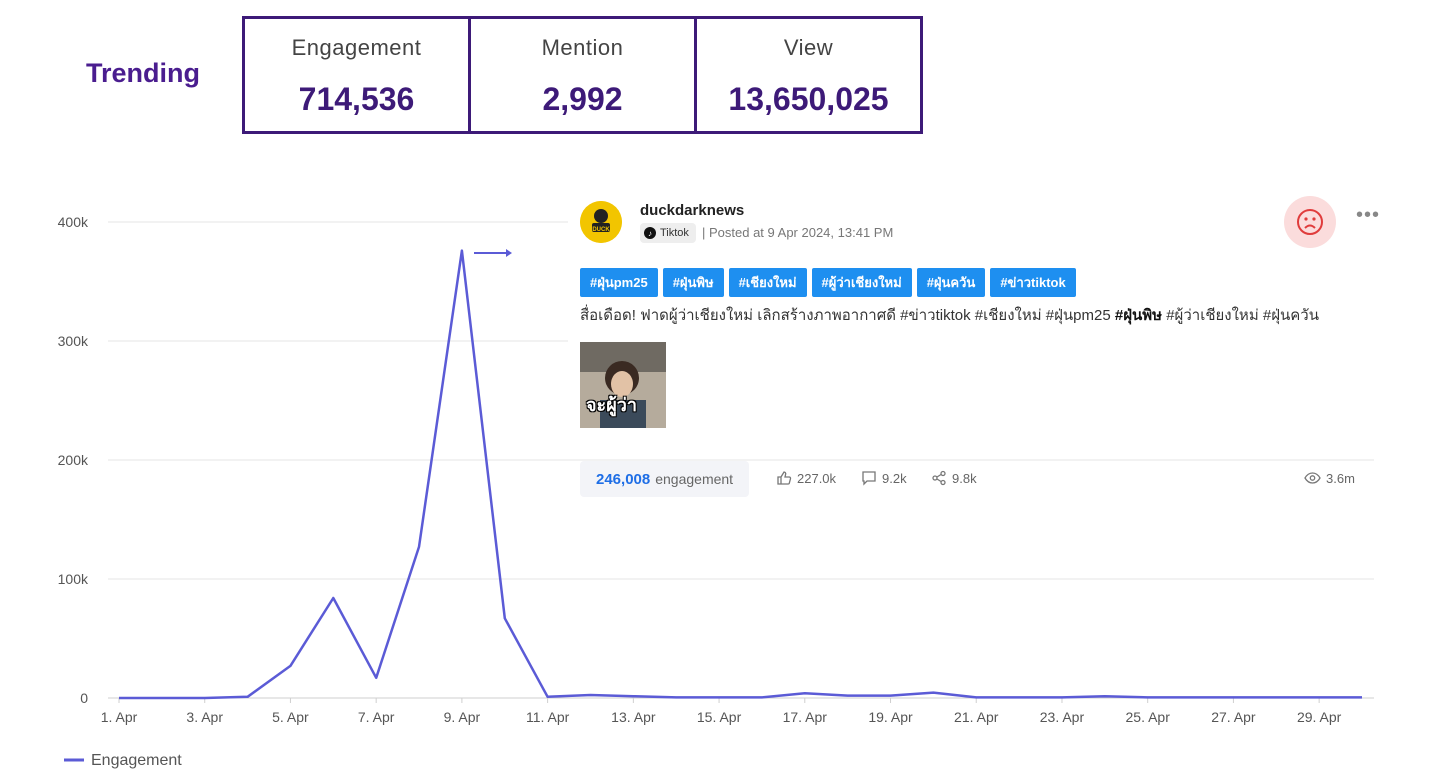  What do you see at coordinates (1319, 717) in the screenshot?
I see `x-tick-label: 29. Apr` at bounding box center [1319, 717].